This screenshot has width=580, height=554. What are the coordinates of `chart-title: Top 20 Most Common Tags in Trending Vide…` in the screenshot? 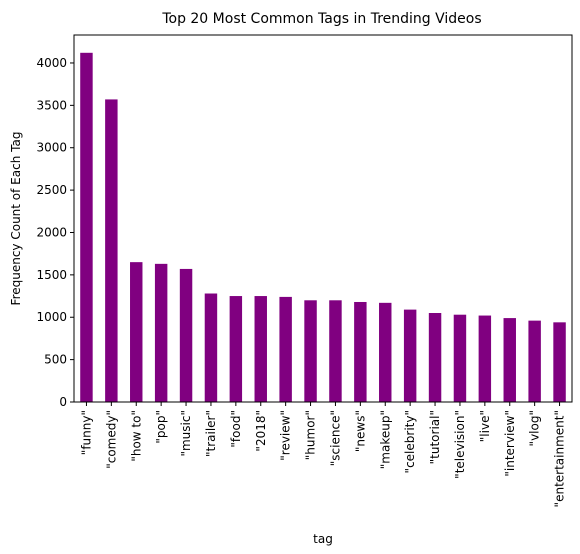 It's located at (321, 19).